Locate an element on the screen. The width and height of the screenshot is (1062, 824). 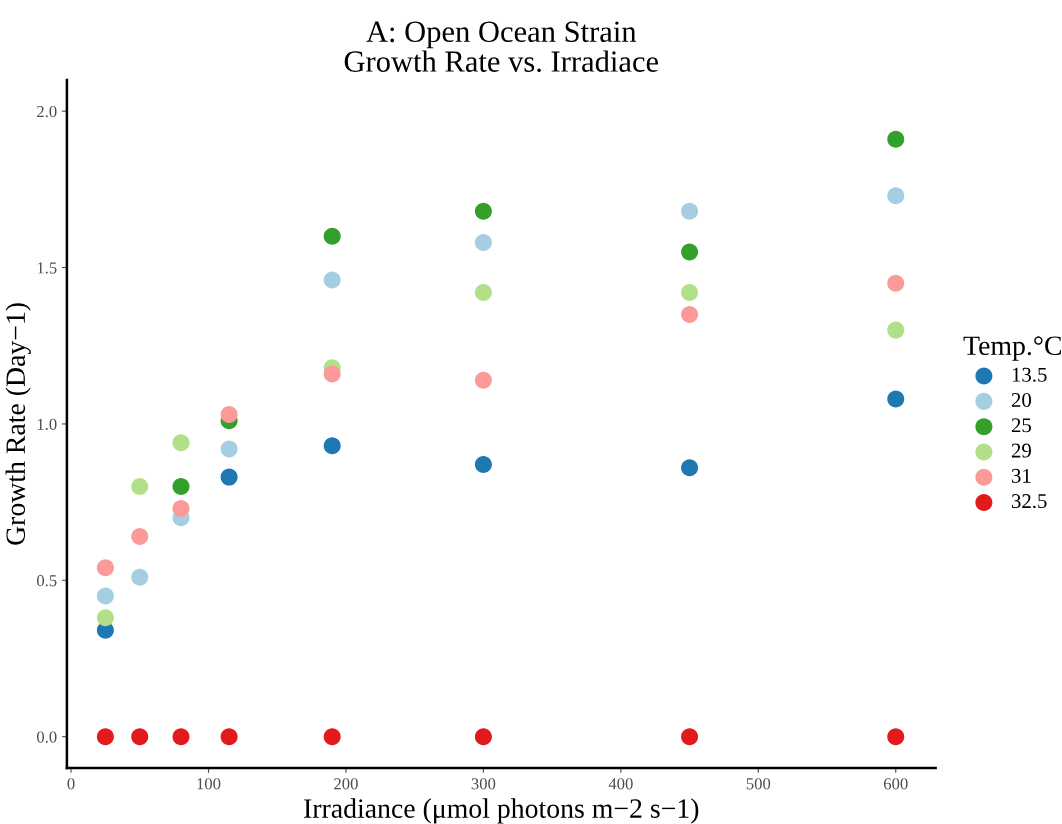
legend-label: 29 is located at coordinates (1021, 450).